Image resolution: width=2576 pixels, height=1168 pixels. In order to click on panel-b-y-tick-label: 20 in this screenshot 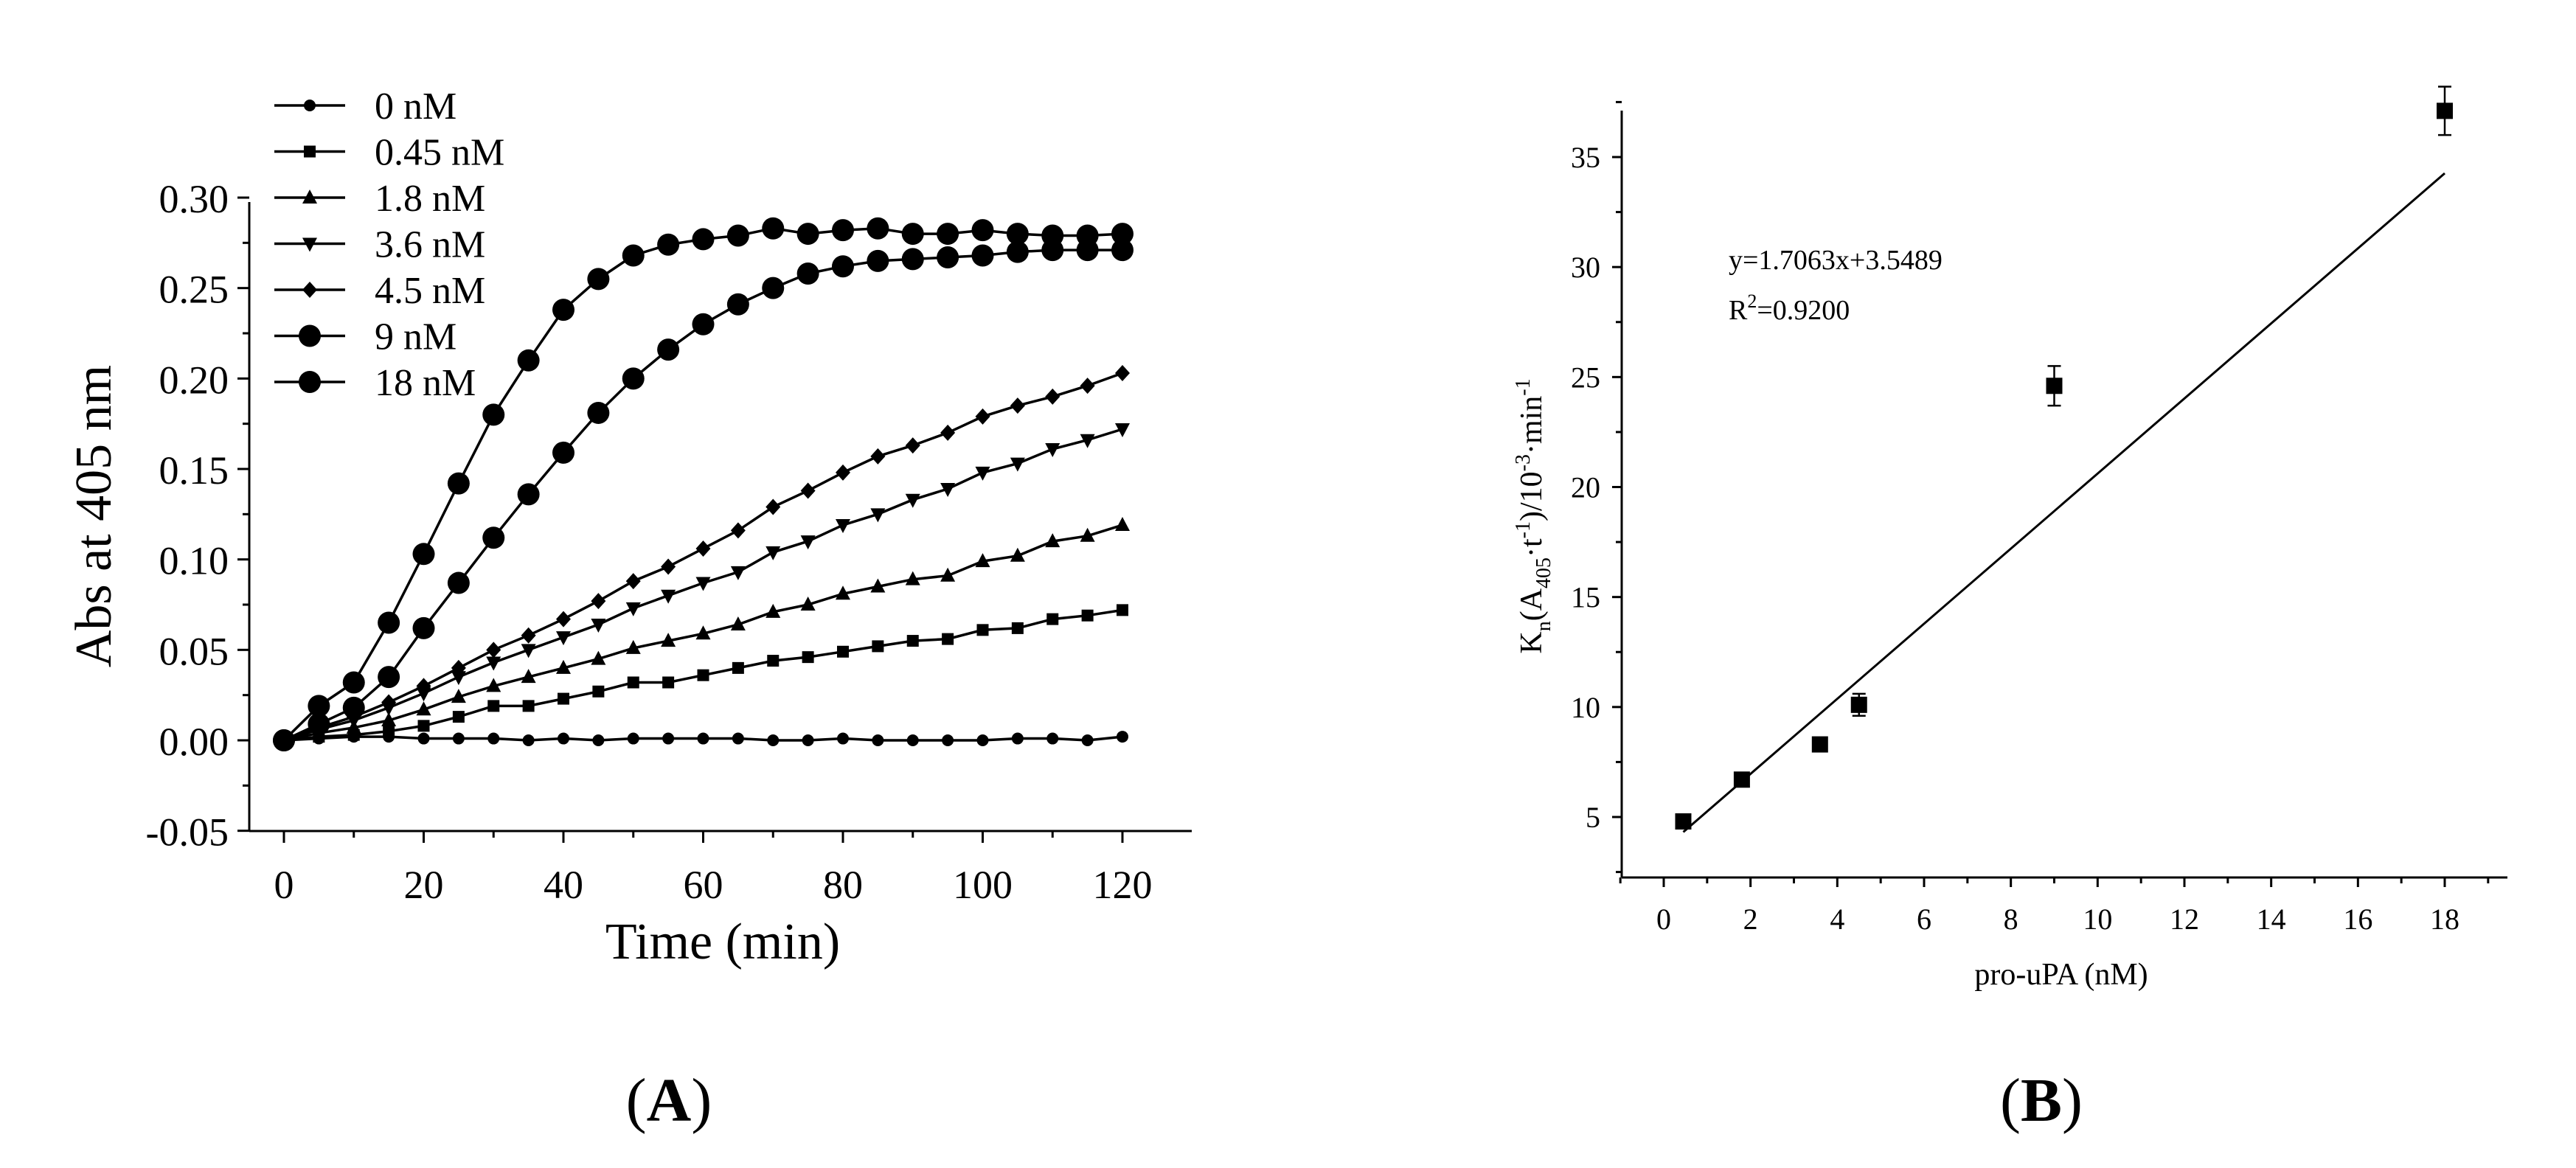, I will do `click(1585, 487)`.